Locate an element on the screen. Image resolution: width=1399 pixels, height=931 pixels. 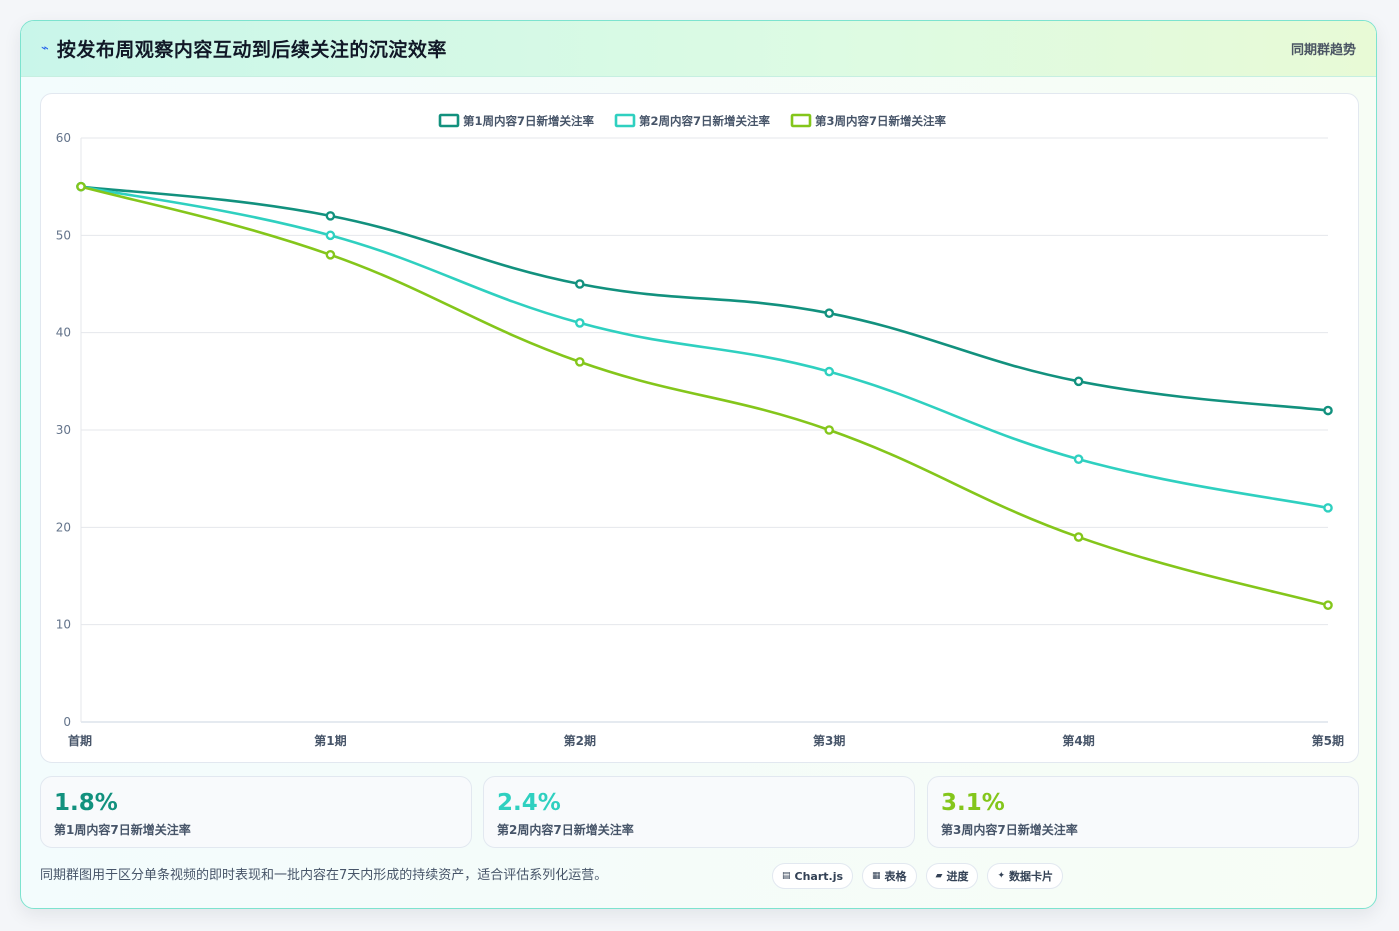
legend-label: 第1周内容7日新增关注率 is located at coordinates (529, 121).